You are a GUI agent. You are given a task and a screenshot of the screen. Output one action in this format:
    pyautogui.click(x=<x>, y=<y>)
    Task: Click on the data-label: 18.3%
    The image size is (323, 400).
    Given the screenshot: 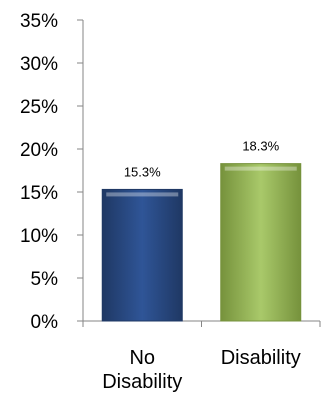 What is the action you would take?
    pyautogui.click(x=260, y=146)
    